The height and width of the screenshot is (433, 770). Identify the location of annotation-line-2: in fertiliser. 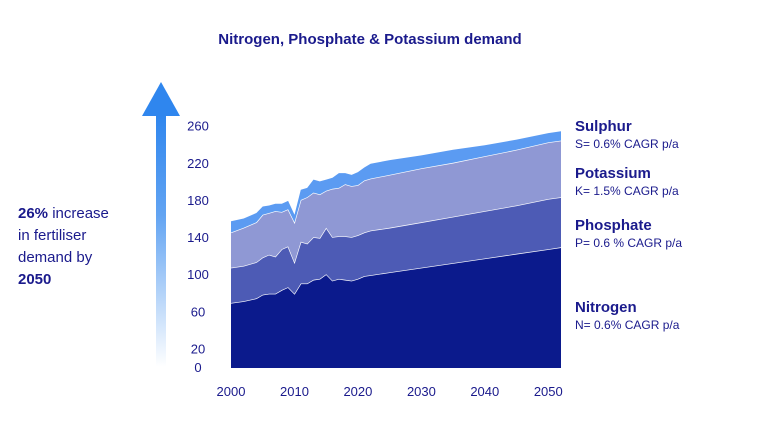
(52, 235).